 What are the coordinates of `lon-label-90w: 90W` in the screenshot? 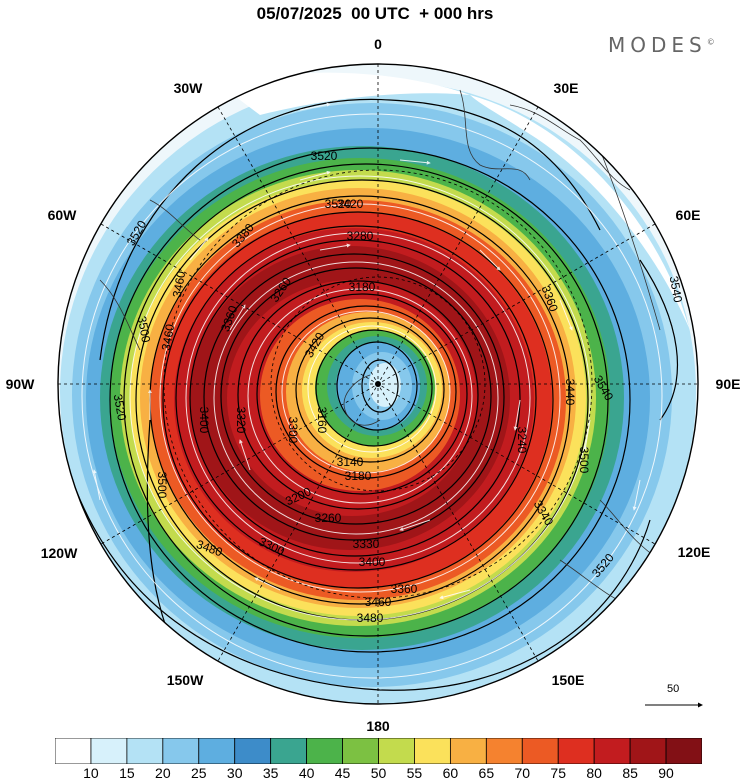 It's located at (20, 384).